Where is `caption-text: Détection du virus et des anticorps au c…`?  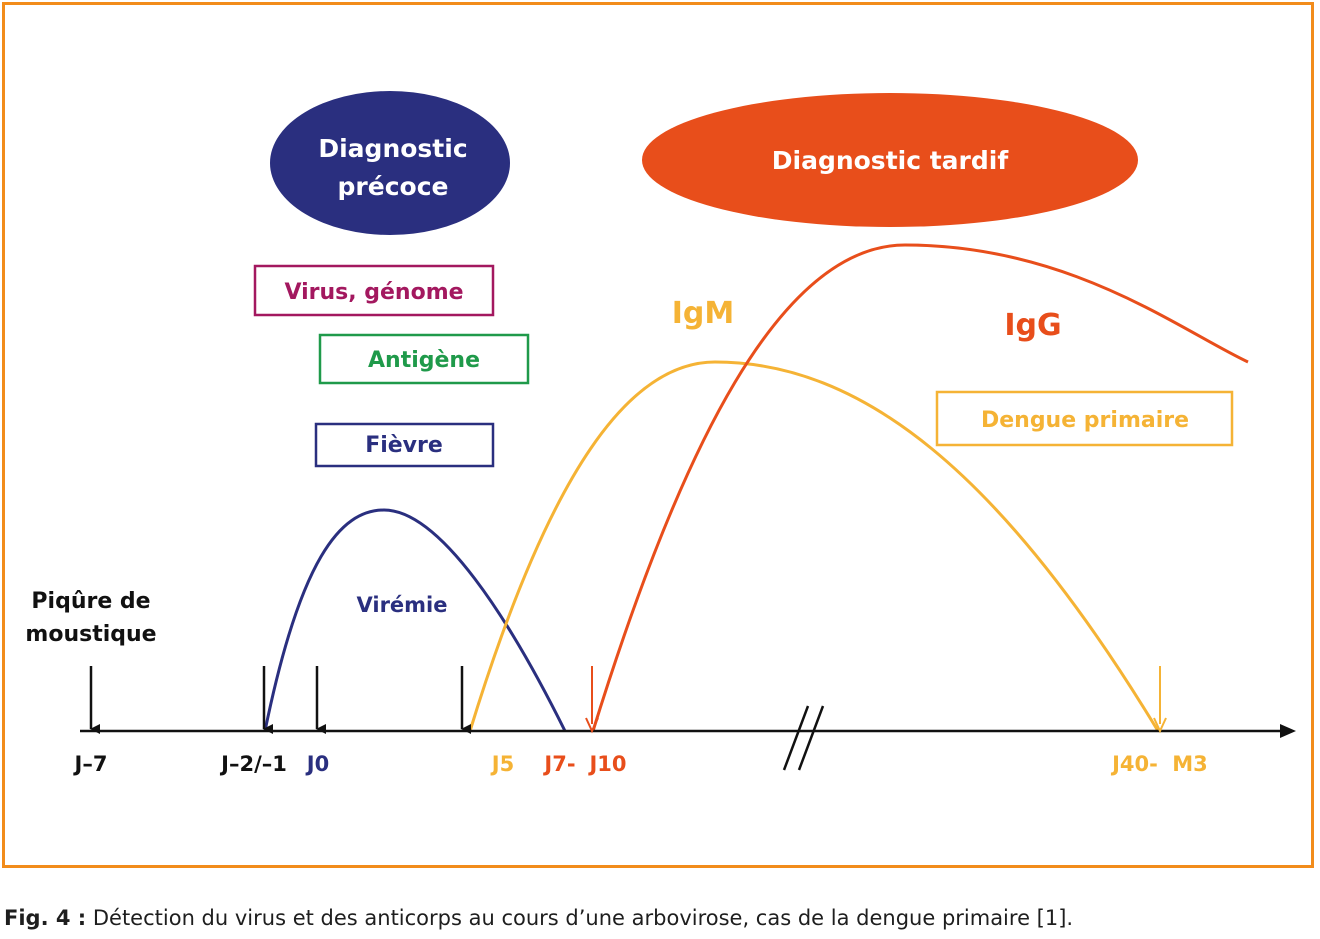
caption-text: Détection du virus et des anticorps au c… is located at coordinates (580, 918).